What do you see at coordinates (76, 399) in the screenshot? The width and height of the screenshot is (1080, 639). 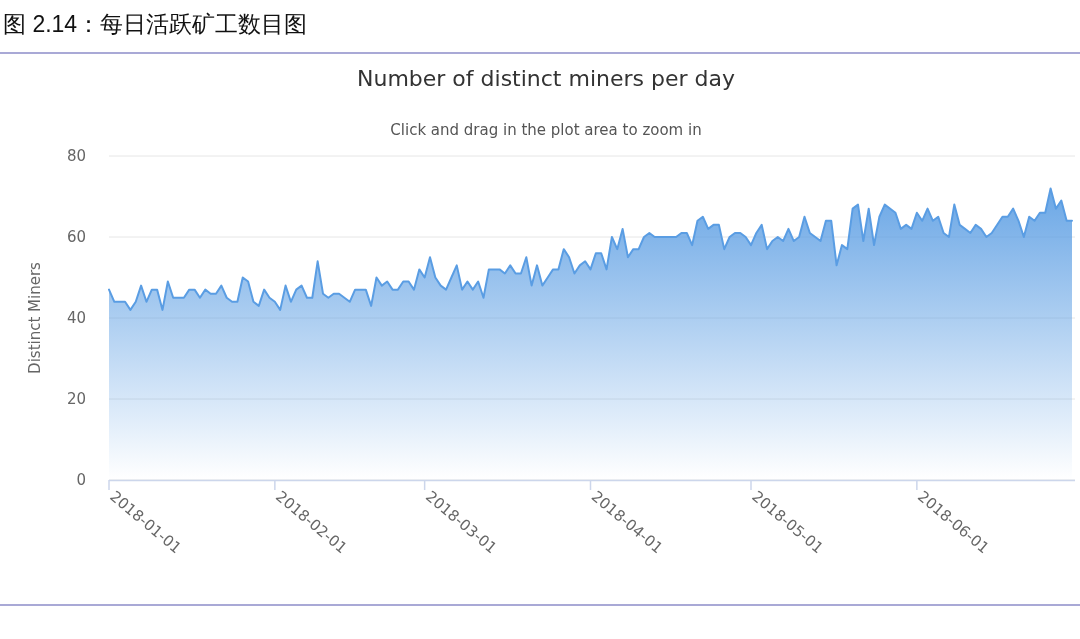 I see `y-tick-label: 20` at bounding box center [76, 399].